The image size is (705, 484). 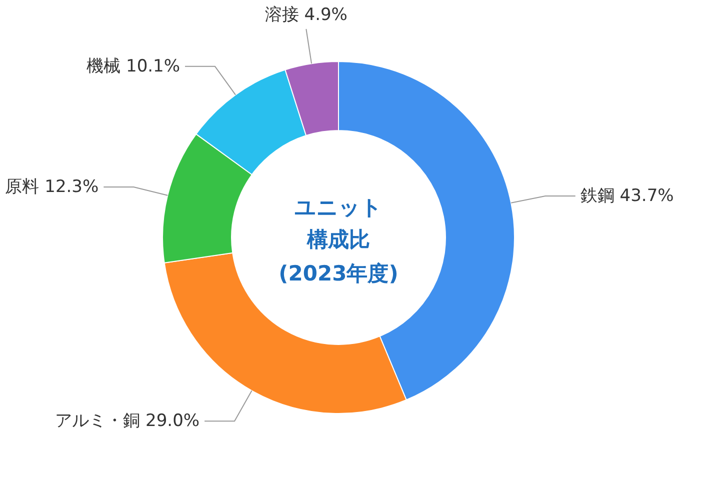 I want to click on text: ユニット構成比, so click(x=338, y=223).